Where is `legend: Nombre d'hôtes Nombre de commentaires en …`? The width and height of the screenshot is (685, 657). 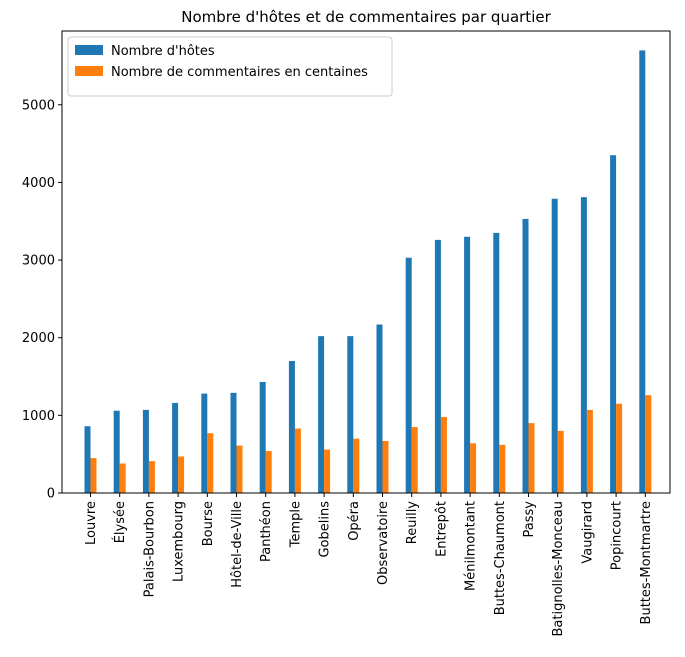 legend: Nombre d'hôtes Nombre de commentaires en … is located at coordinates (230, 66).